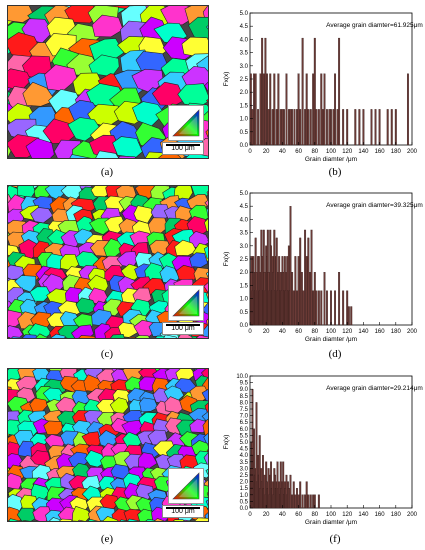 The height and width of the screenshot is (550, 425). What do you see at coordinates (363, 332) in the screenshot?
I see `x-tick-label: 140` at bounding box center [363, 332].